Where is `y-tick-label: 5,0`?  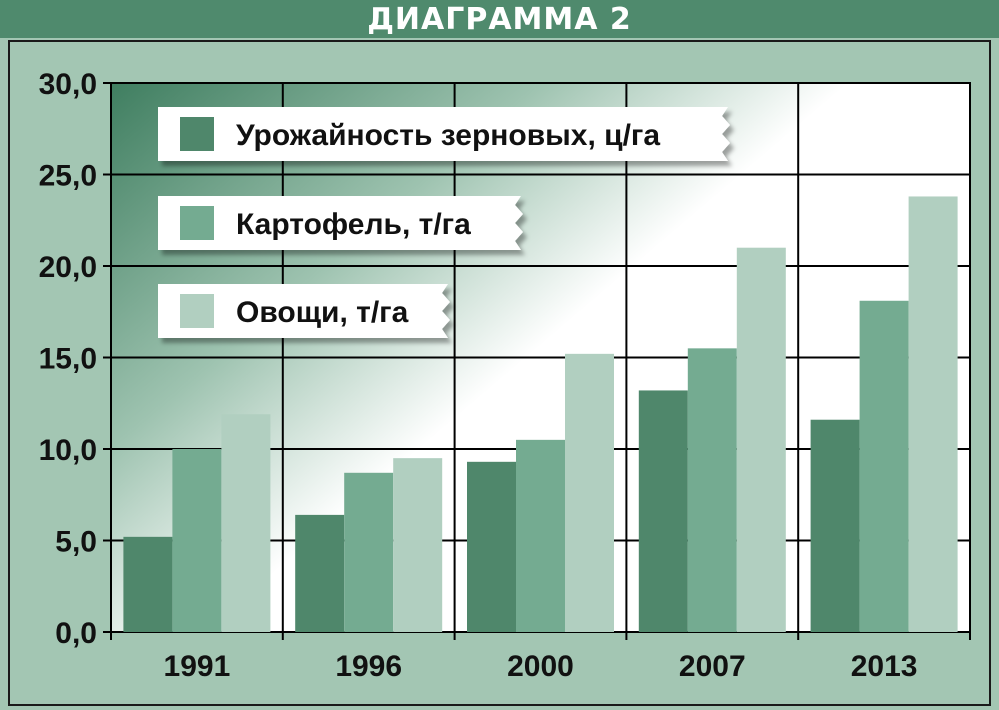
y-tick-label: 5,0 is located at coordinates (76, 542).